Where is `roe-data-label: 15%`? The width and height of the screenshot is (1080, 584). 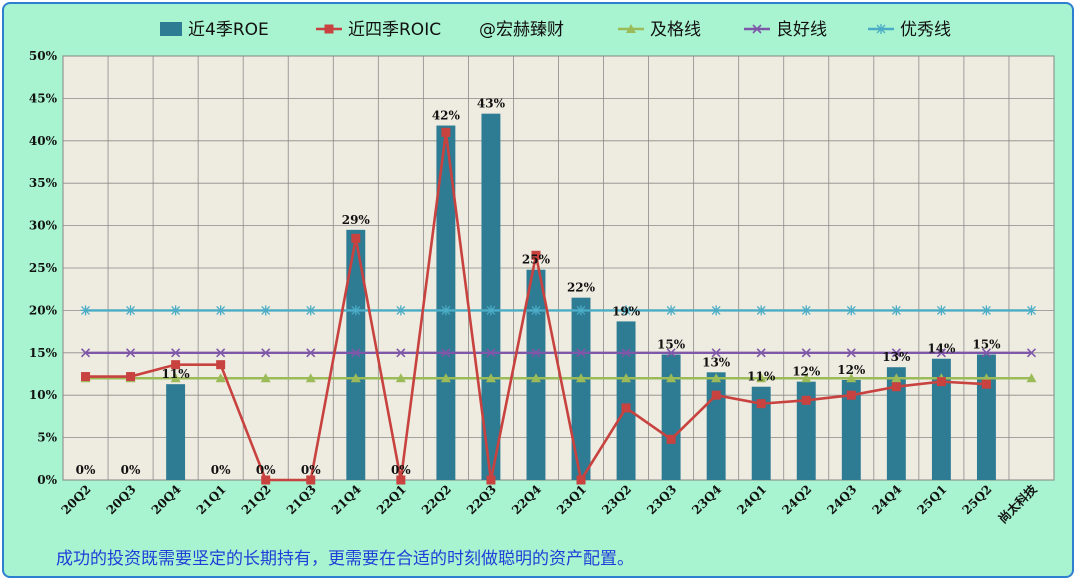 roe-data-label: 15% is located at coordinates (671, 344).